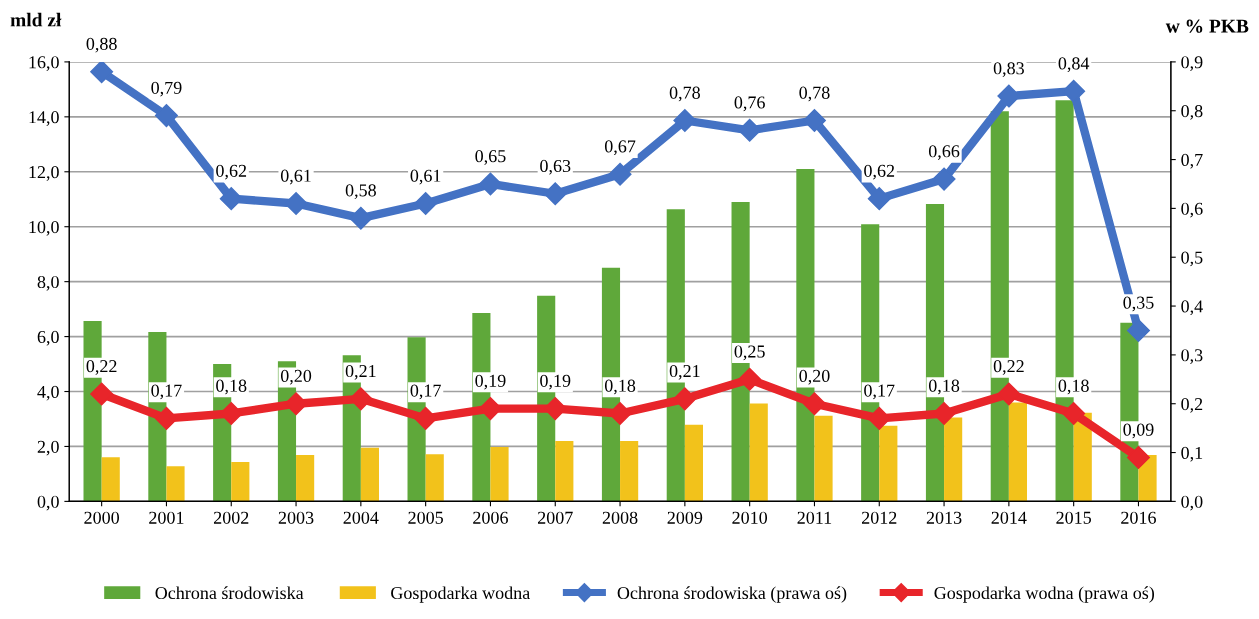  What do you see at coordinates (44, 173) in the screenshot?
I see `y-tick-label: 12,0` at bounding box center [44, 173].